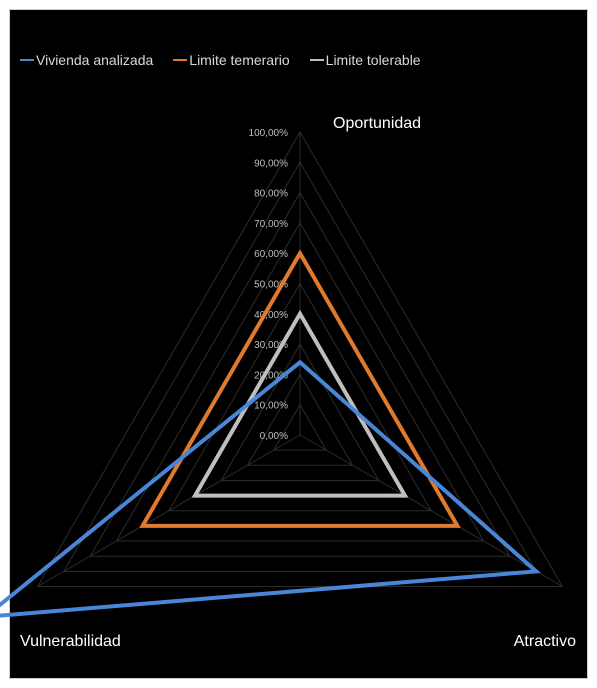 The image size is (597, 688). Describe the element at coordinates (271, 406) in the screenshot. I see `tick-label: 10,00%` at that location.